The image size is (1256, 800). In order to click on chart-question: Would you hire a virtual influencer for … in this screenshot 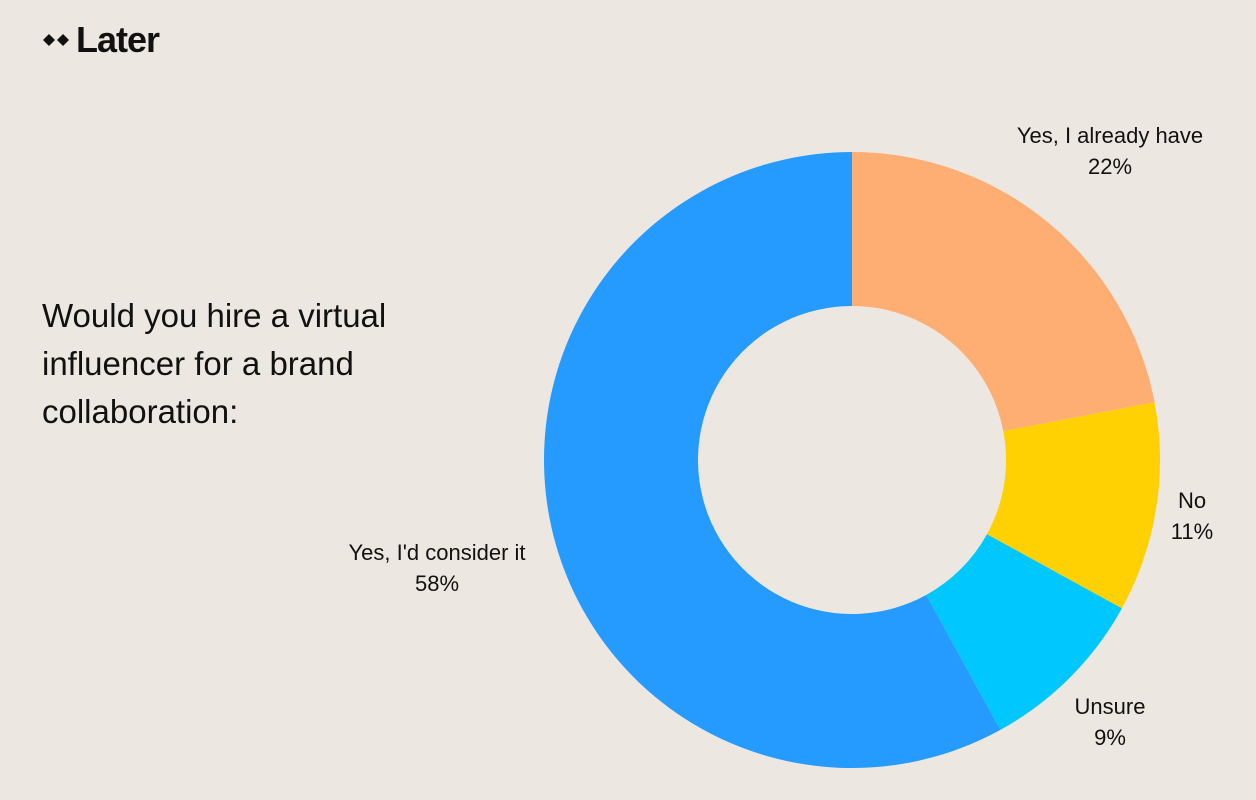, I will do `click(214, 363)`.